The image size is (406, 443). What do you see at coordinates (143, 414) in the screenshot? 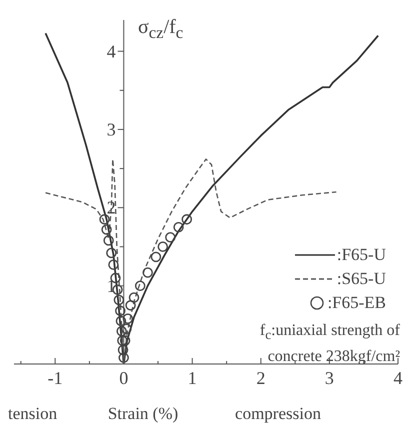
I see `x-axis-title: Strain (%)` at bounding box center [143, 414].